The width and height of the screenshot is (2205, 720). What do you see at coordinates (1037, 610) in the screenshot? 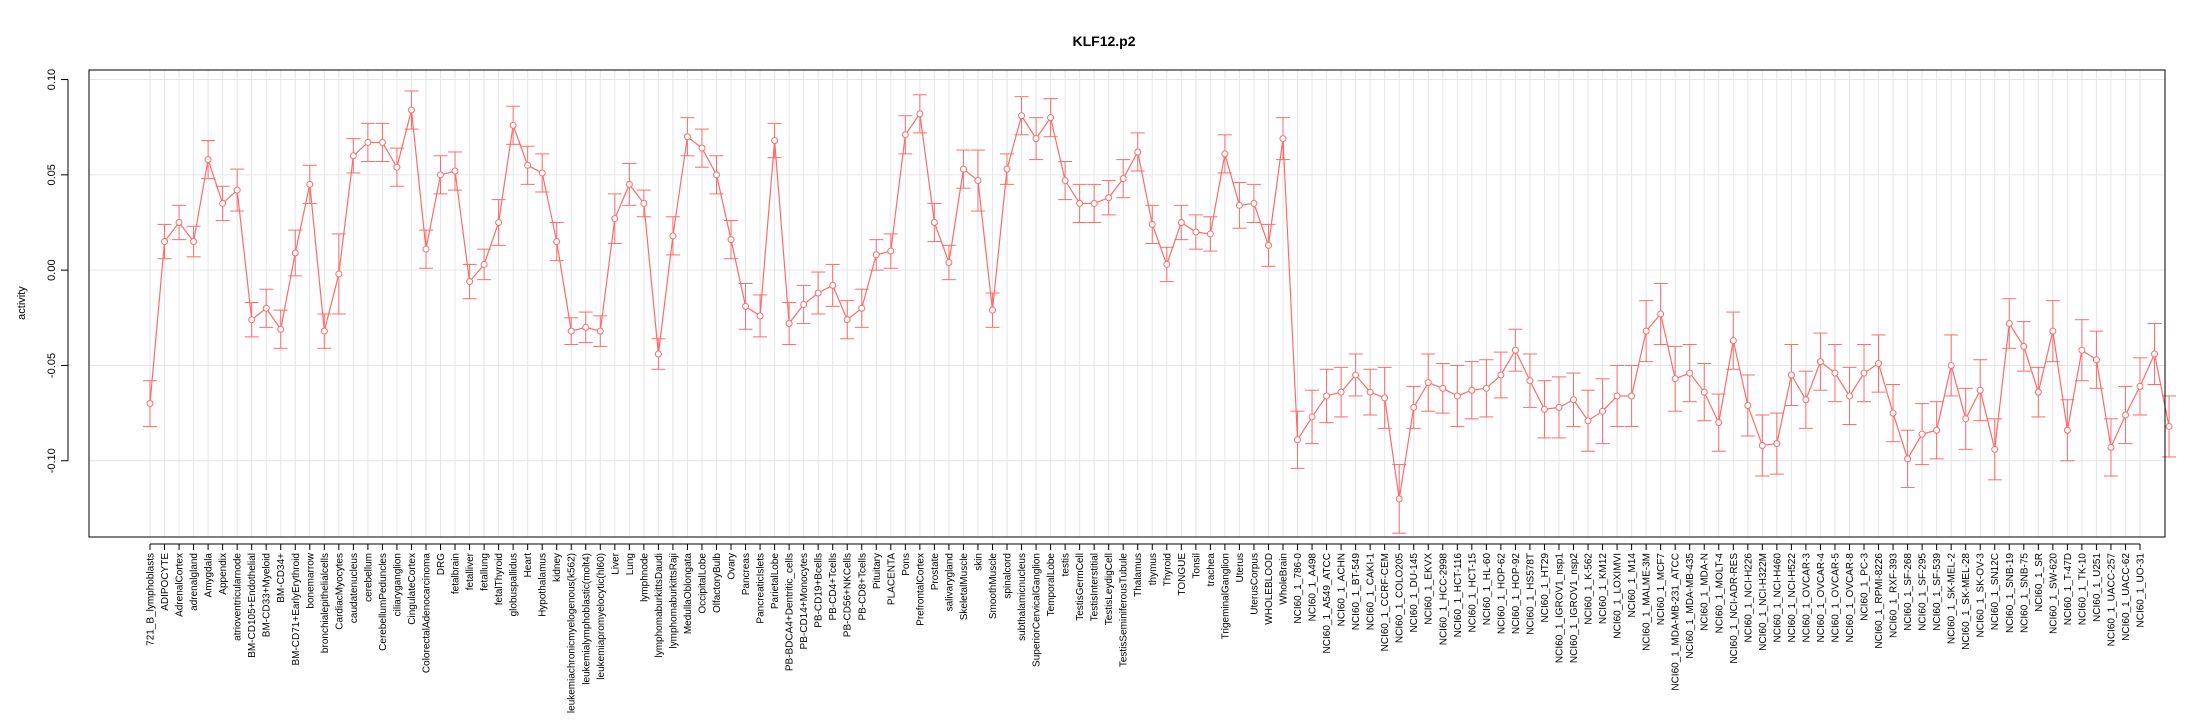
I see `x-tick-label: SuperiorCervicalGanglion` at bounding box center [1037, 610].